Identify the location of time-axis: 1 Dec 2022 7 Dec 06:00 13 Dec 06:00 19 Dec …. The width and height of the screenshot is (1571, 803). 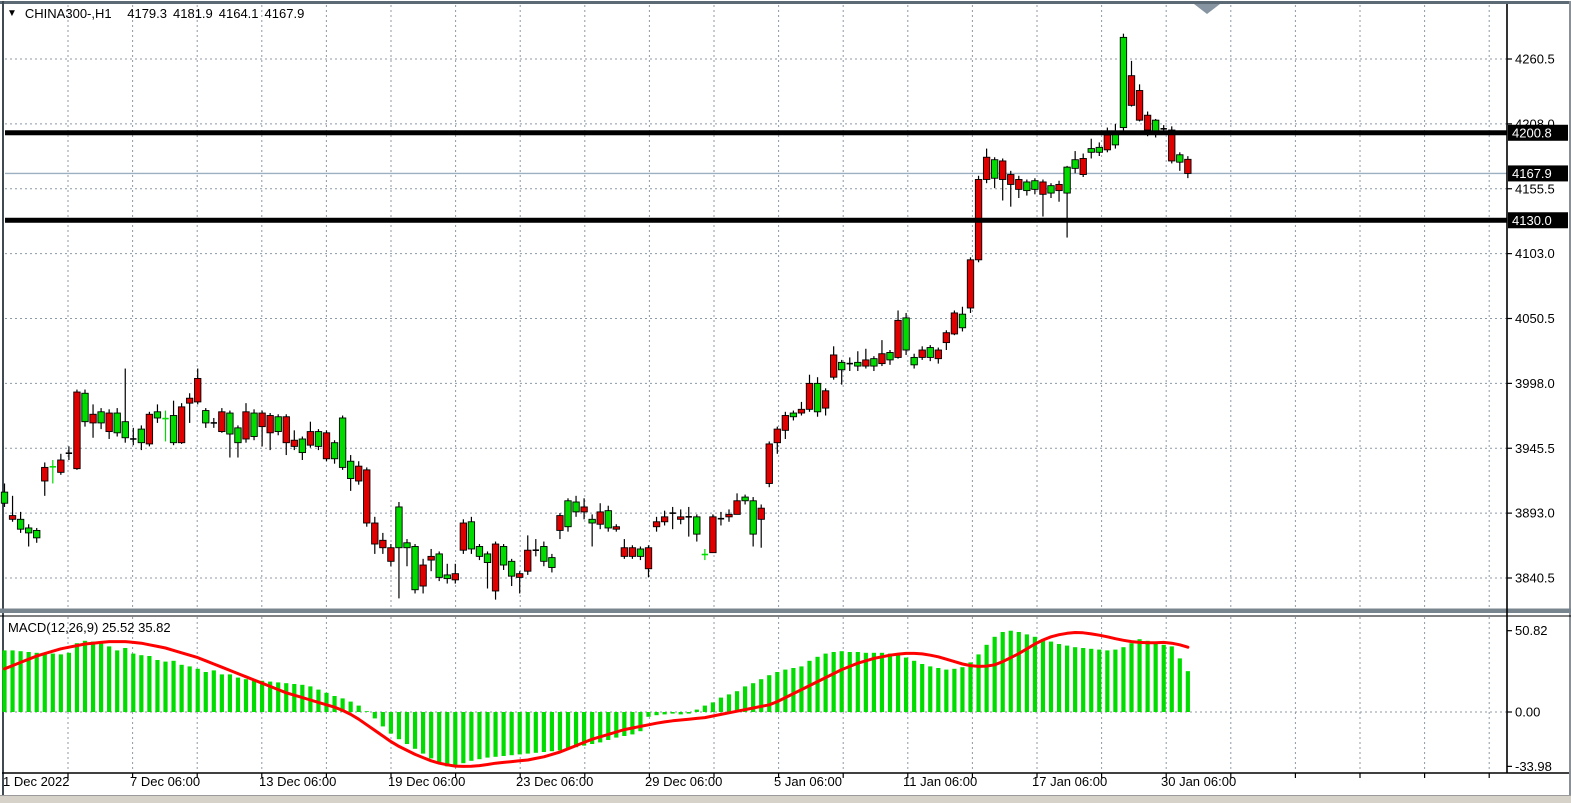
(746, 781).